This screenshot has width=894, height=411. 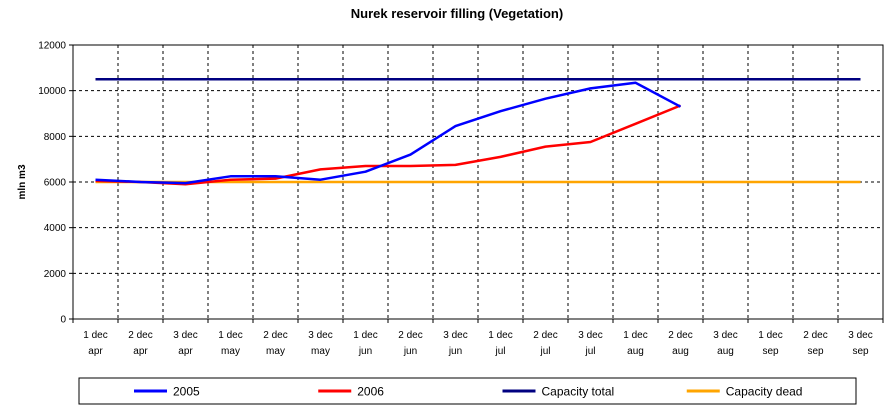 I want to click on legend-label-2006: 2006, so click(x=370, y=392).